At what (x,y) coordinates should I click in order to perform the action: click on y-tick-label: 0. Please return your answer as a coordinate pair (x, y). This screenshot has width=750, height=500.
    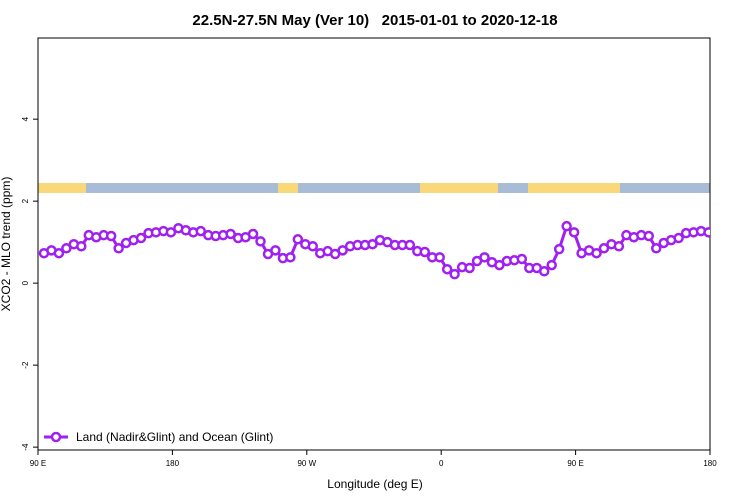
    Looking at the image, I should click on (25, 282).